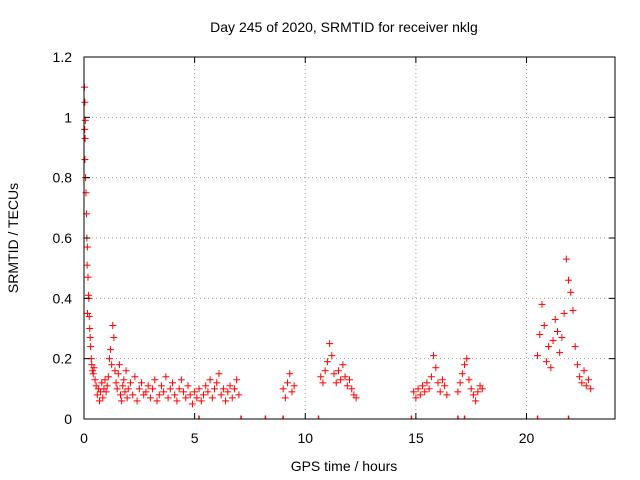 This screenshot has height=480, width=640. I want to click on y-tick-label: 1.2, so click(63, 57).